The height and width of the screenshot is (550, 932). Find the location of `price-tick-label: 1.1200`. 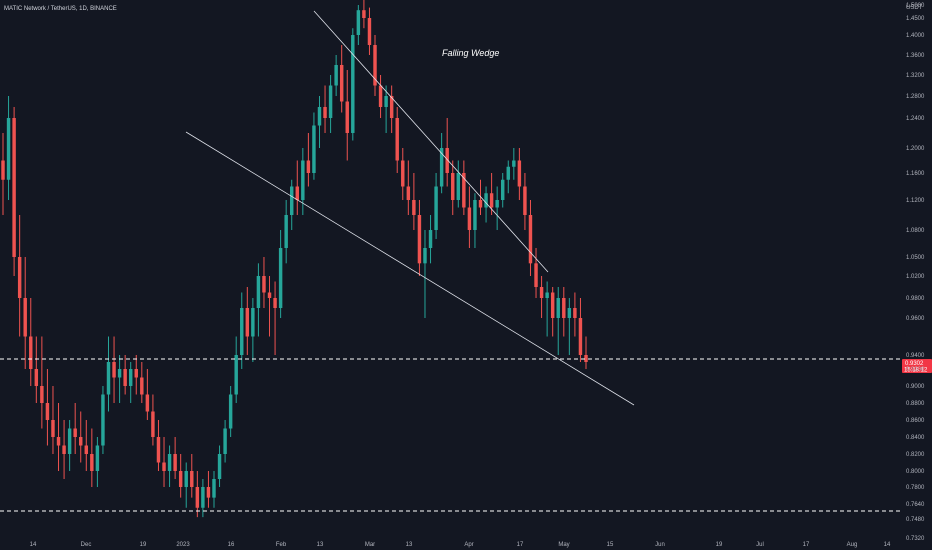

price-tick-label: 1.1200 is located at coordinates (915, 201).